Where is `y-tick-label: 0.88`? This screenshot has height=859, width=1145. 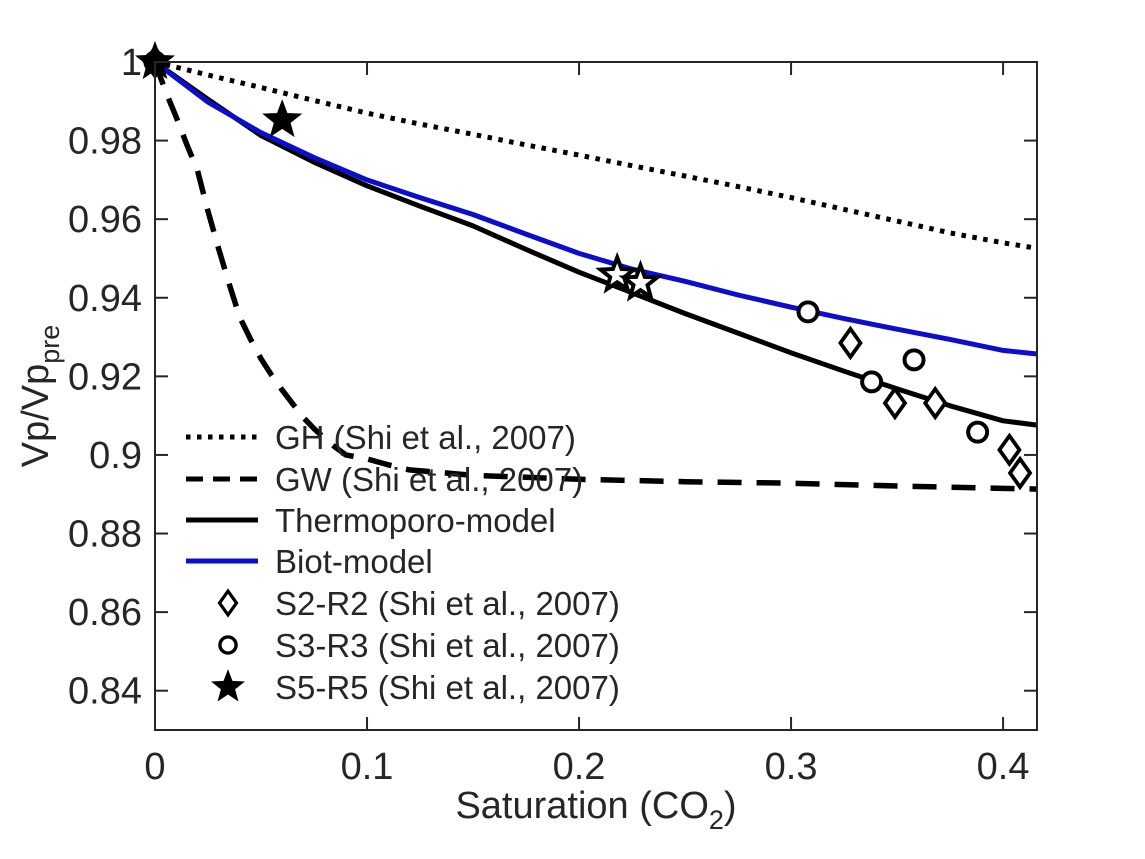 y-tick-label: 0.88 is located at coordinates (105, 535).